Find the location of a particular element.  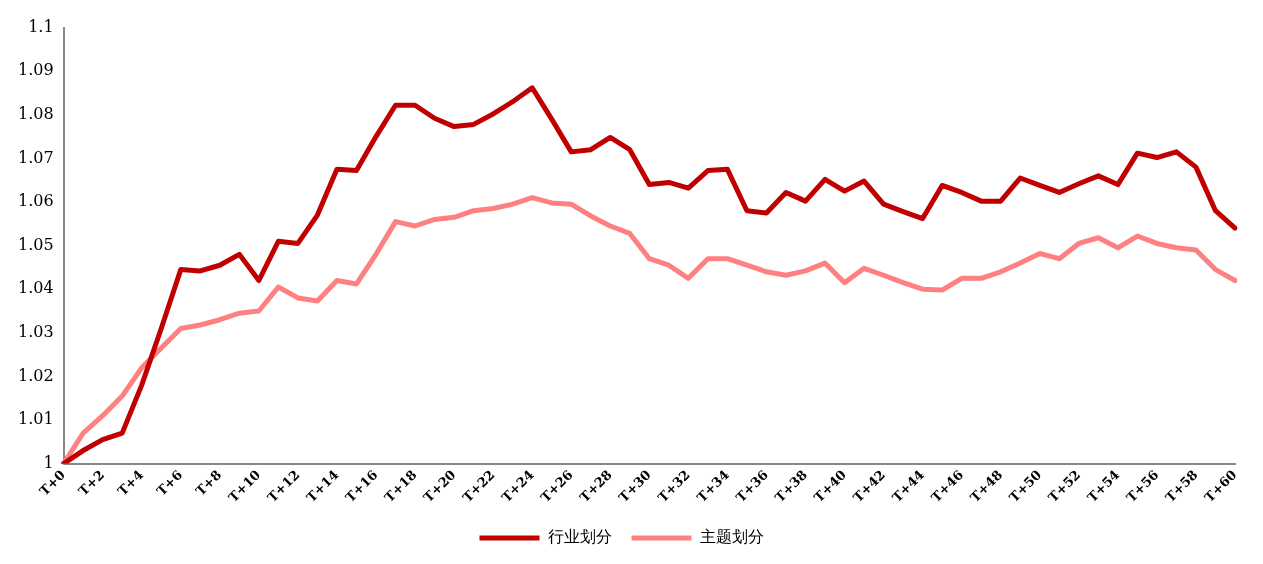

y-tick-label: 1.07 is located at coordinates (36, 157).